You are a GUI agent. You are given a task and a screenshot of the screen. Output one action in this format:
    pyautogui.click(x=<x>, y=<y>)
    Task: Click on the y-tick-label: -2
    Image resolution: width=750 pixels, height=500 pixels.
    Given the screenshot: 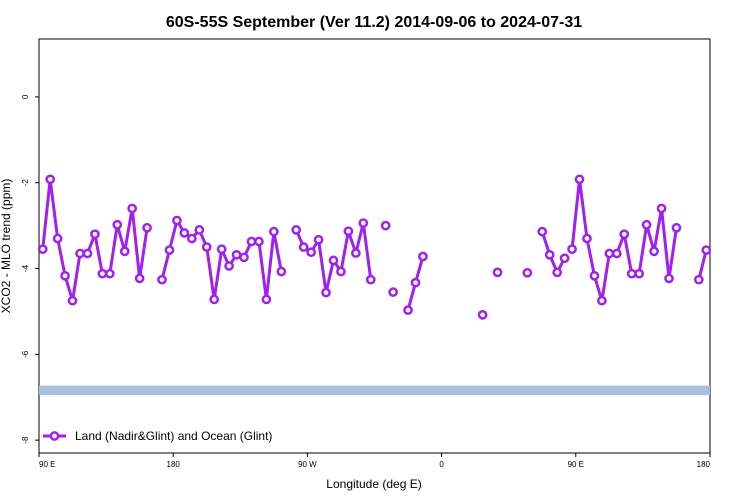 What is the action you would take?
    pyautogui.click(x=25, y=183)
    